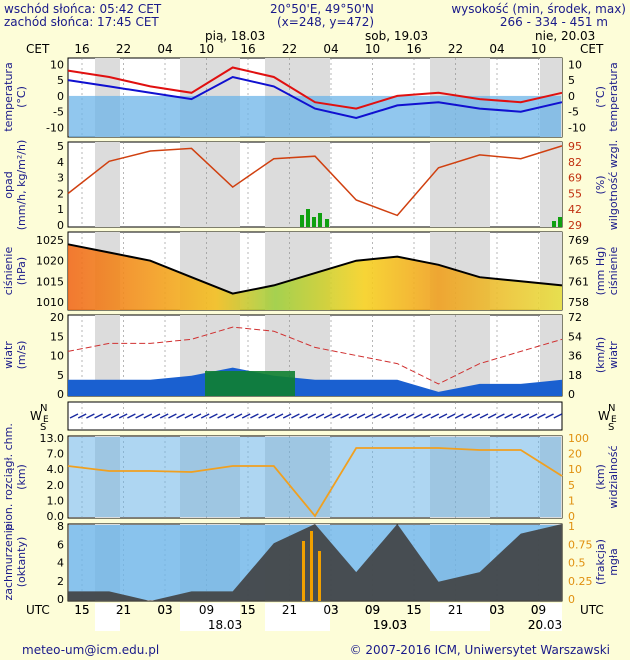  I want to click on bottom-date-label: 19.03, so click(390, 625).